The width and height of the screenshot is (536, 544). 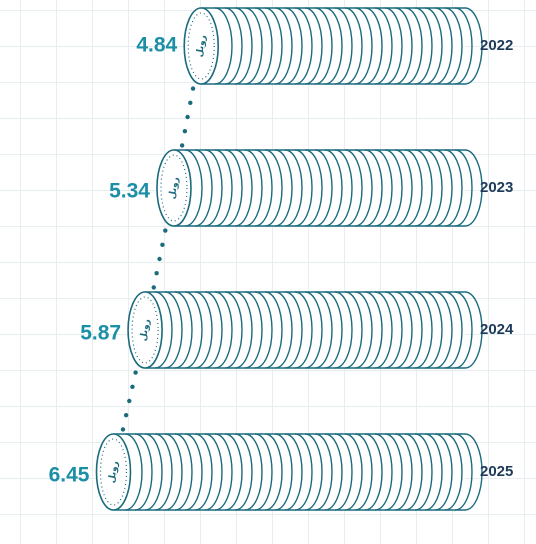 I want to click on value-label: 4.84, so click(x=156, y=45).